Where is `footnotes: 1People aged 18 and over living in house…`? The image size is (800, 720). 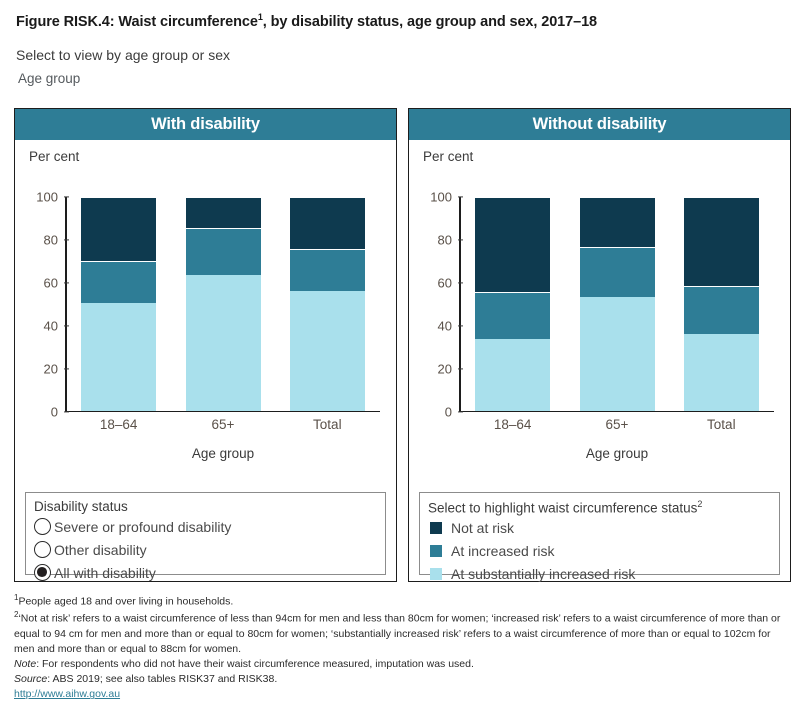 footnotes: 1People aged 18 and over living in house… is located at coordinates (401, 647).